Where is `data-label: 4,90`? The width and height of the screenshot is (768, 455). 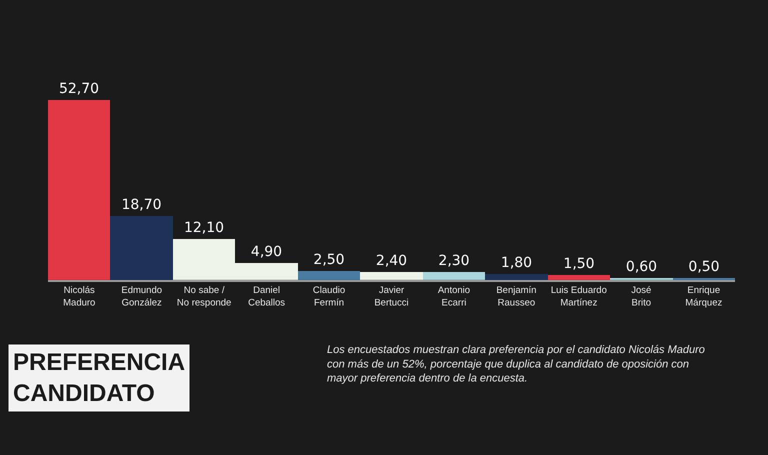 data-label: 4,90 is located at coordinates (266, 252).